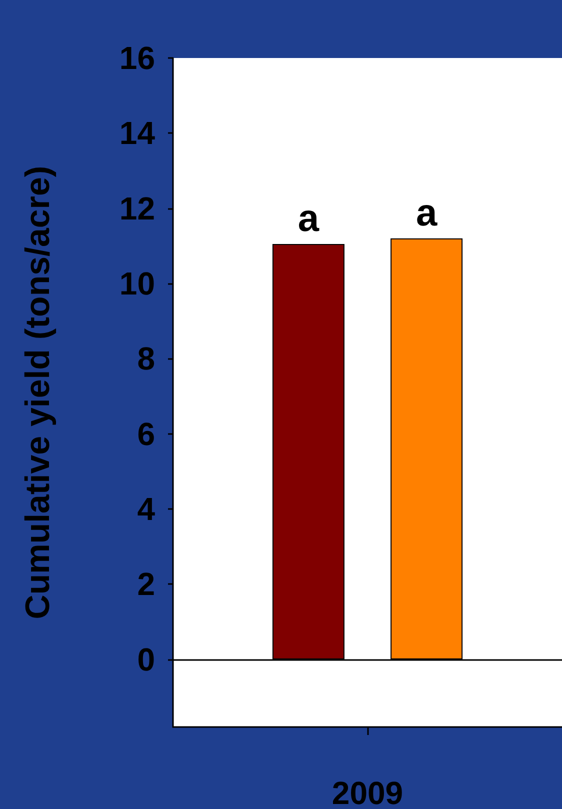  Describe the element at coordinates (137, 208) in the screenshot. I see `y-tick-label: 12` at that location.